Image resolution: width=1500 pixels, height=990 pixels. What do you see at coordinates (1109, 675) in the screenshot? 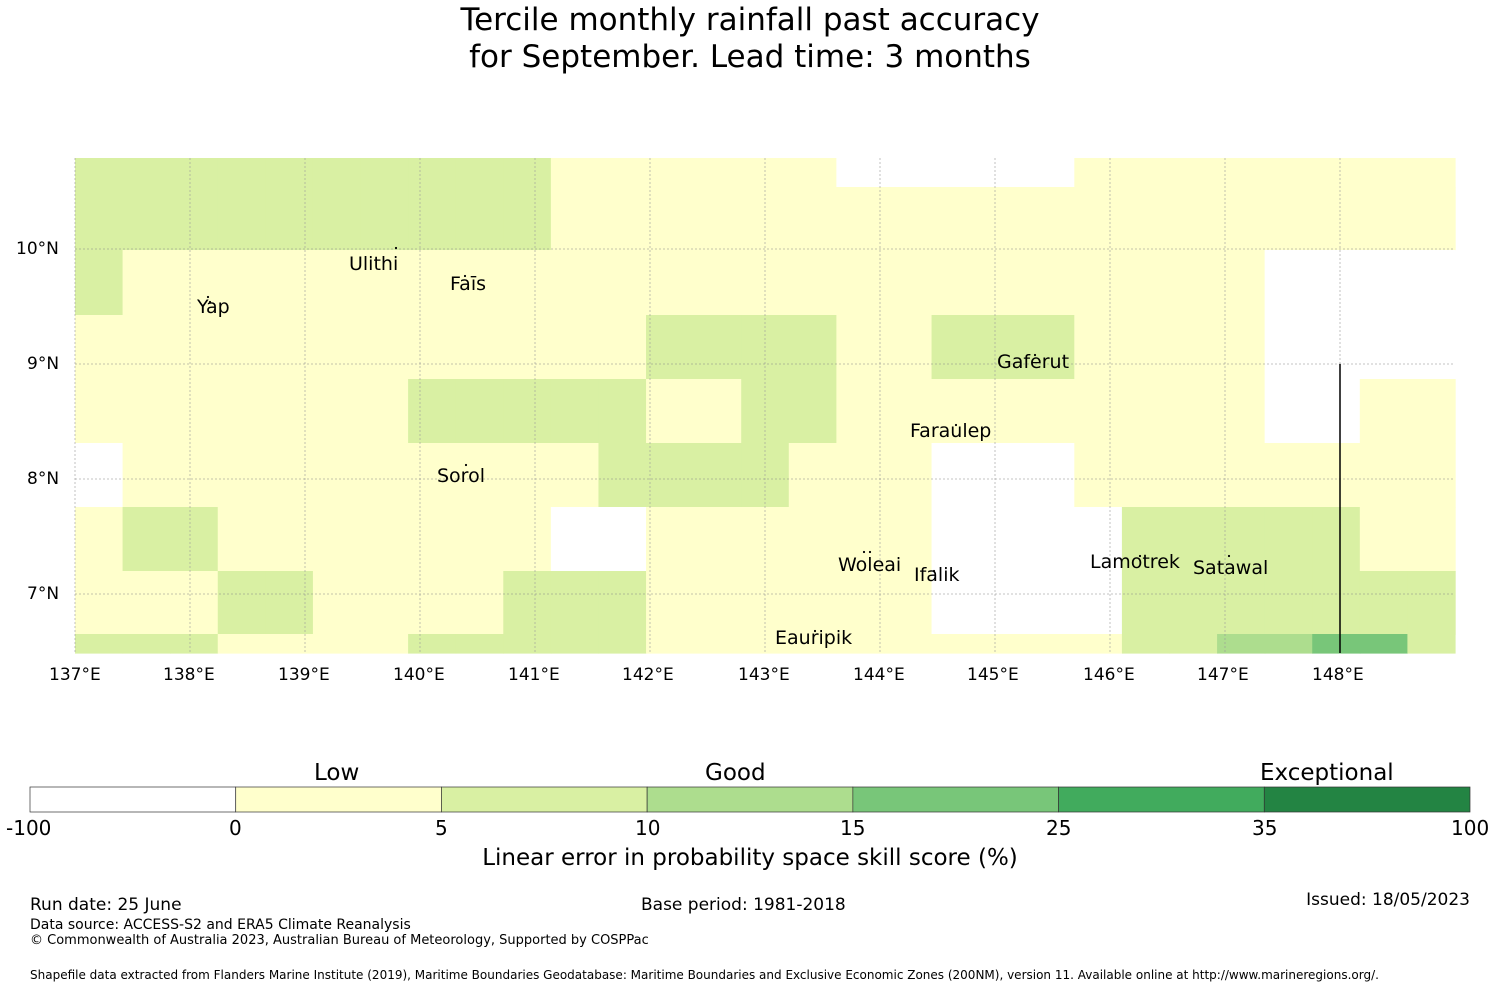
I see `lon-tick-146: 146°E` at bounding box center [1109, 675].